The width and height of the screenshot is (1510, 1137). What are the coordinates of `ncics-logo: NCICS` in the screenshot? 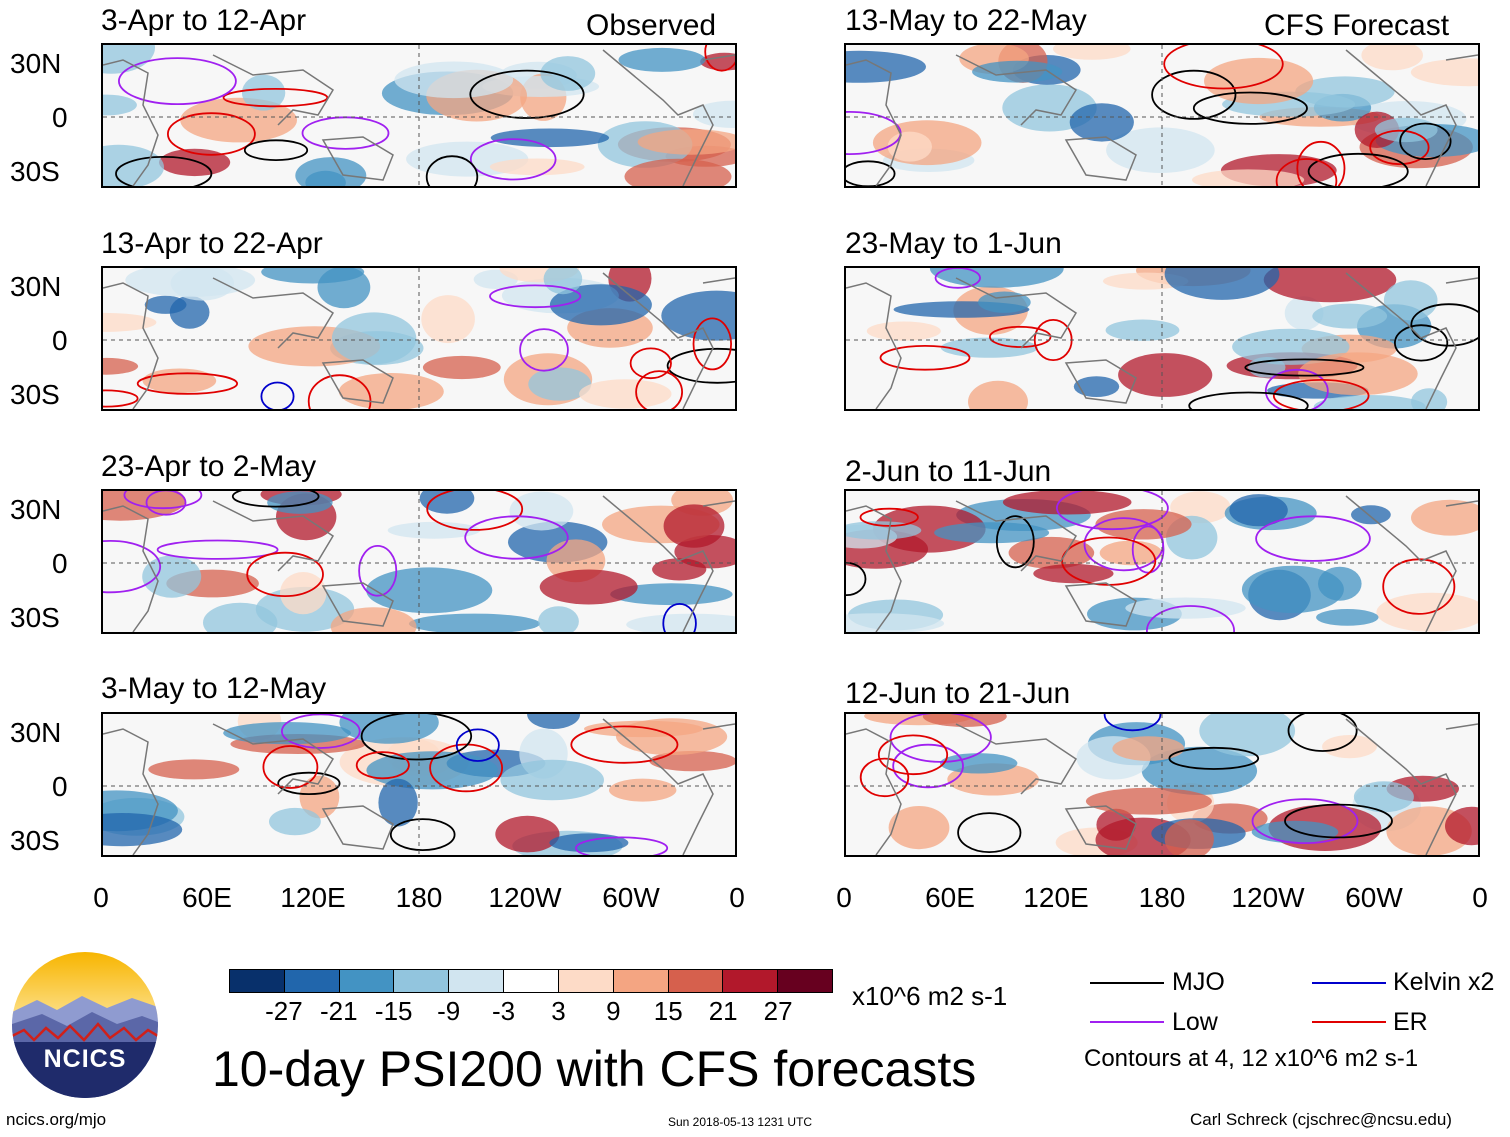 It's located at (85, 1025).